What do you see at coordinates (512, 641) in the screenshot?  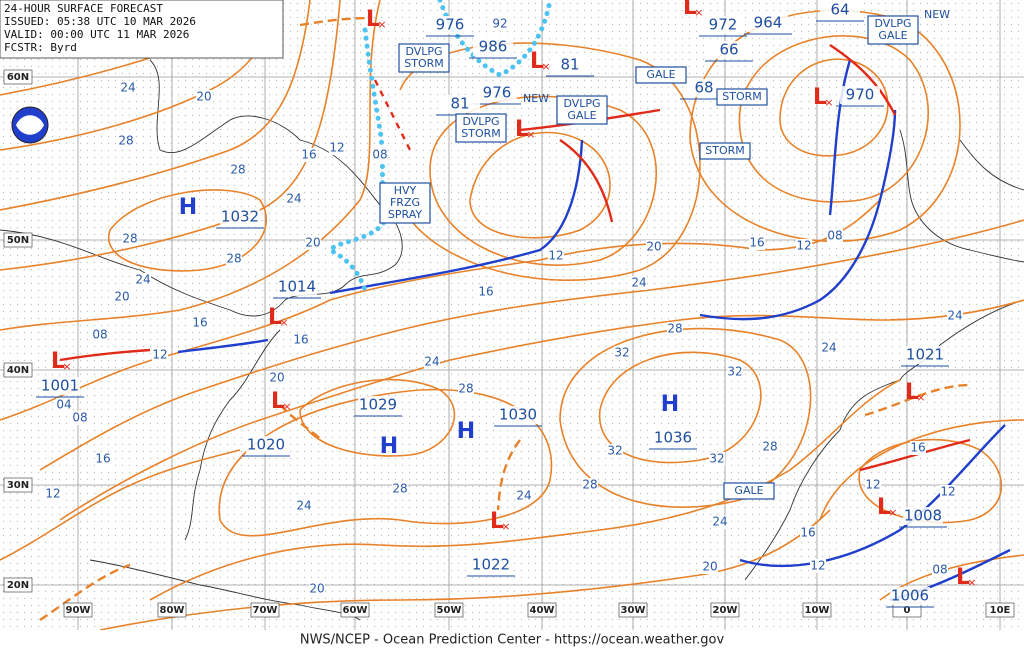 I see `footer-background` at bounding box center [512, 641].